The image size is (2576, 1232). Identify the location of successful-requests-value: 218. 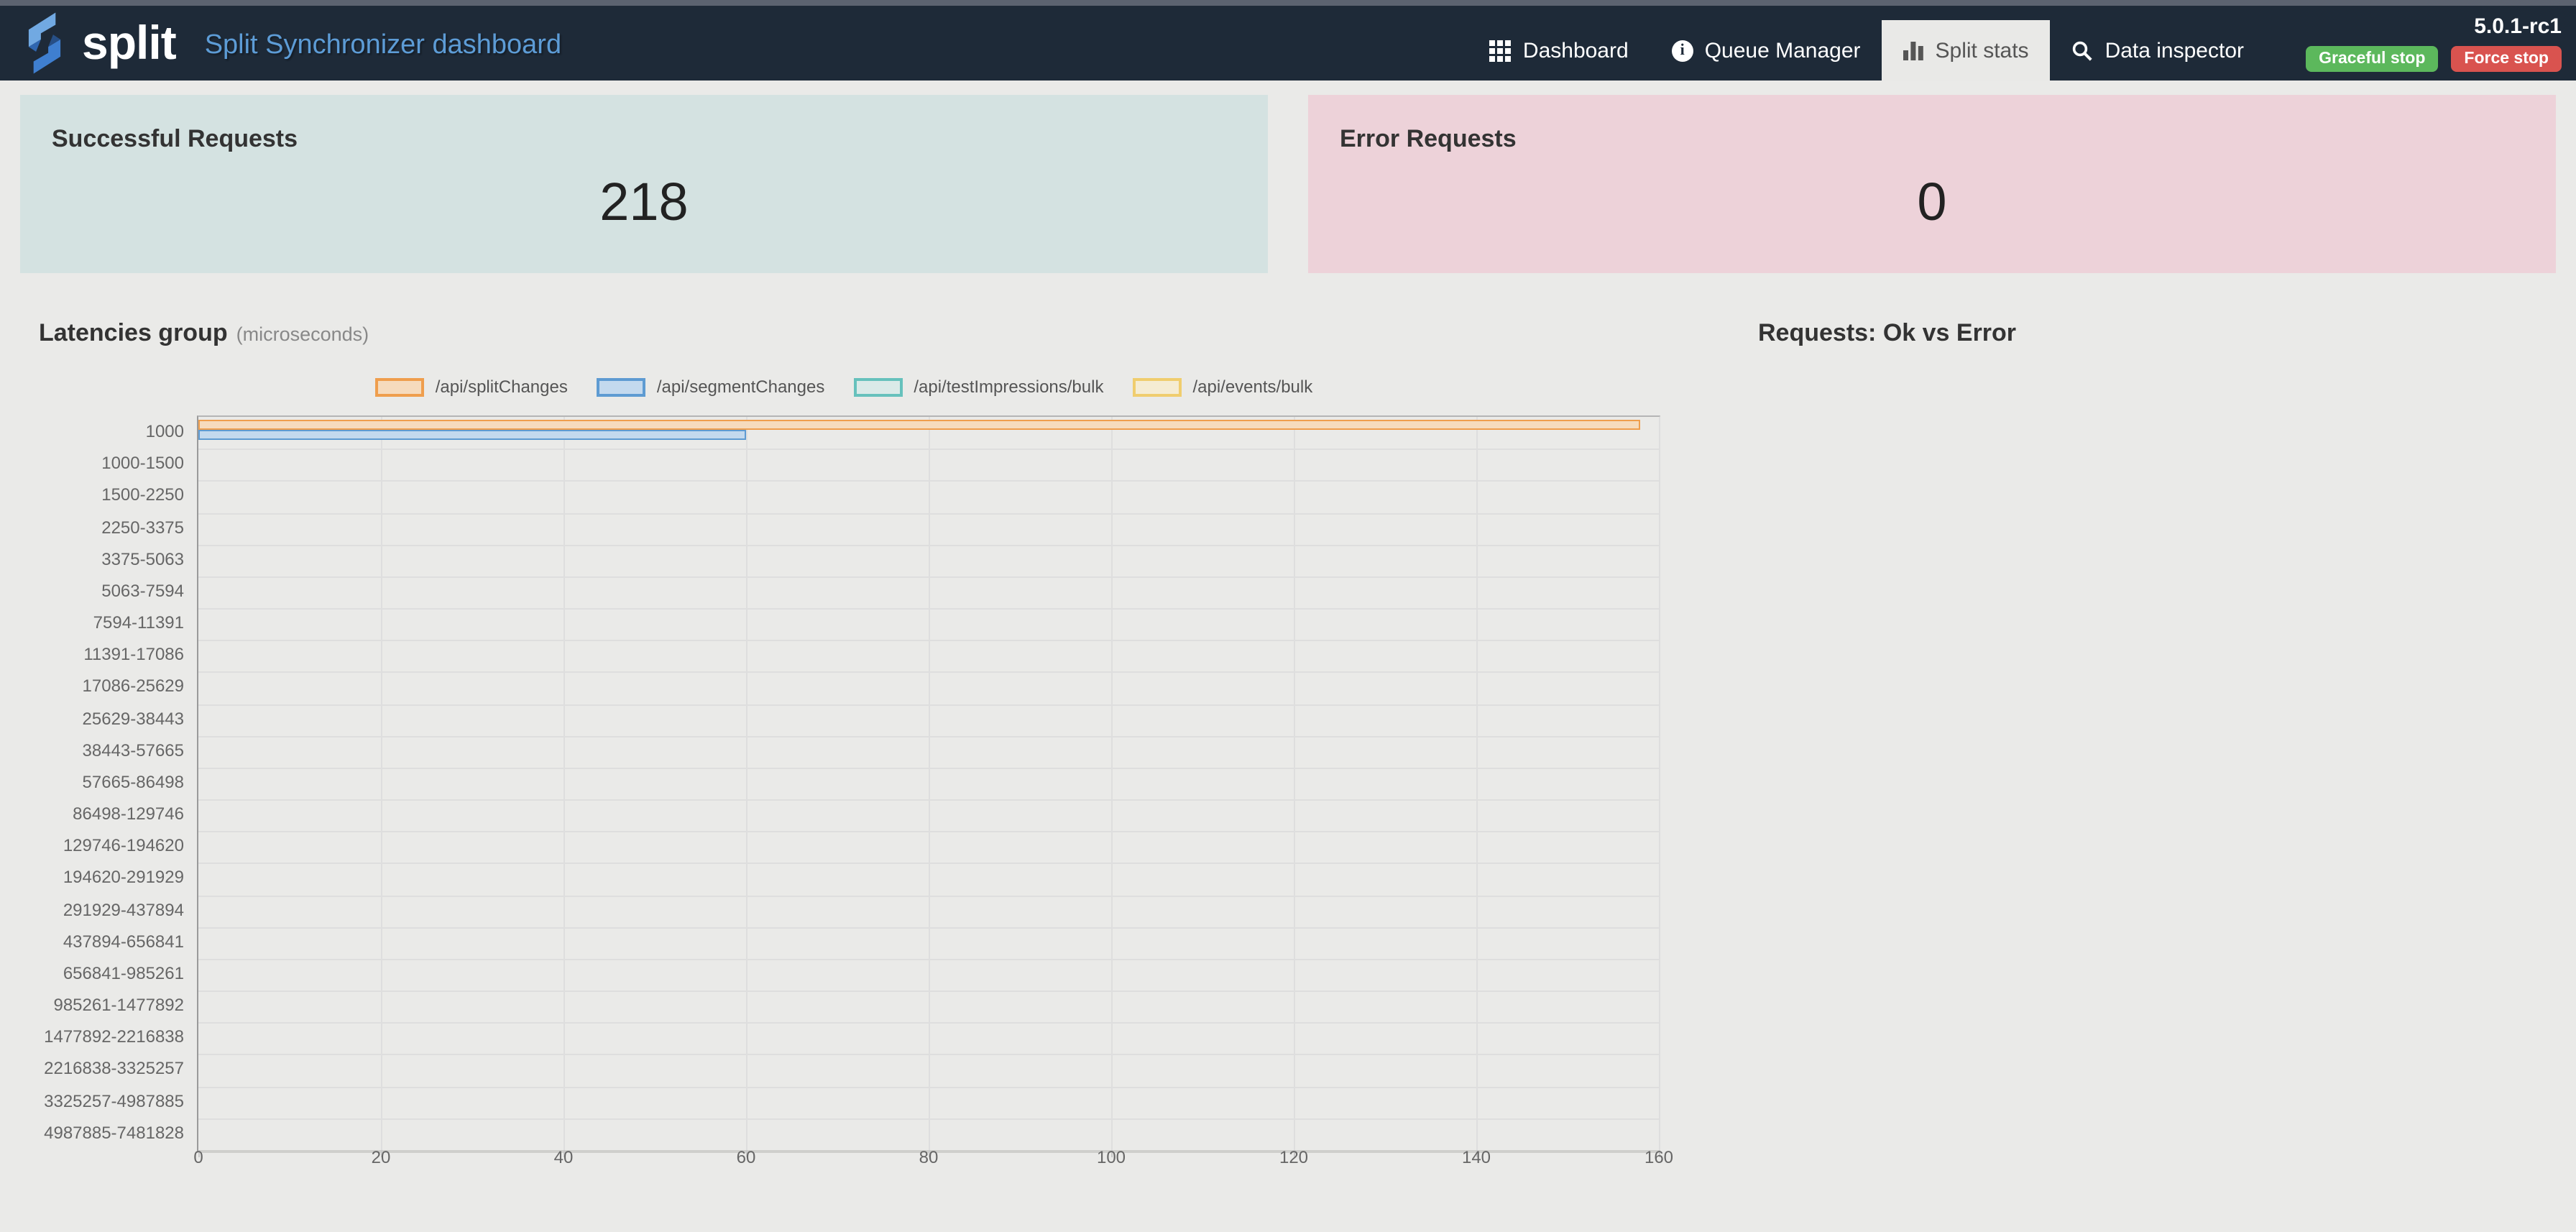
(644, 202).